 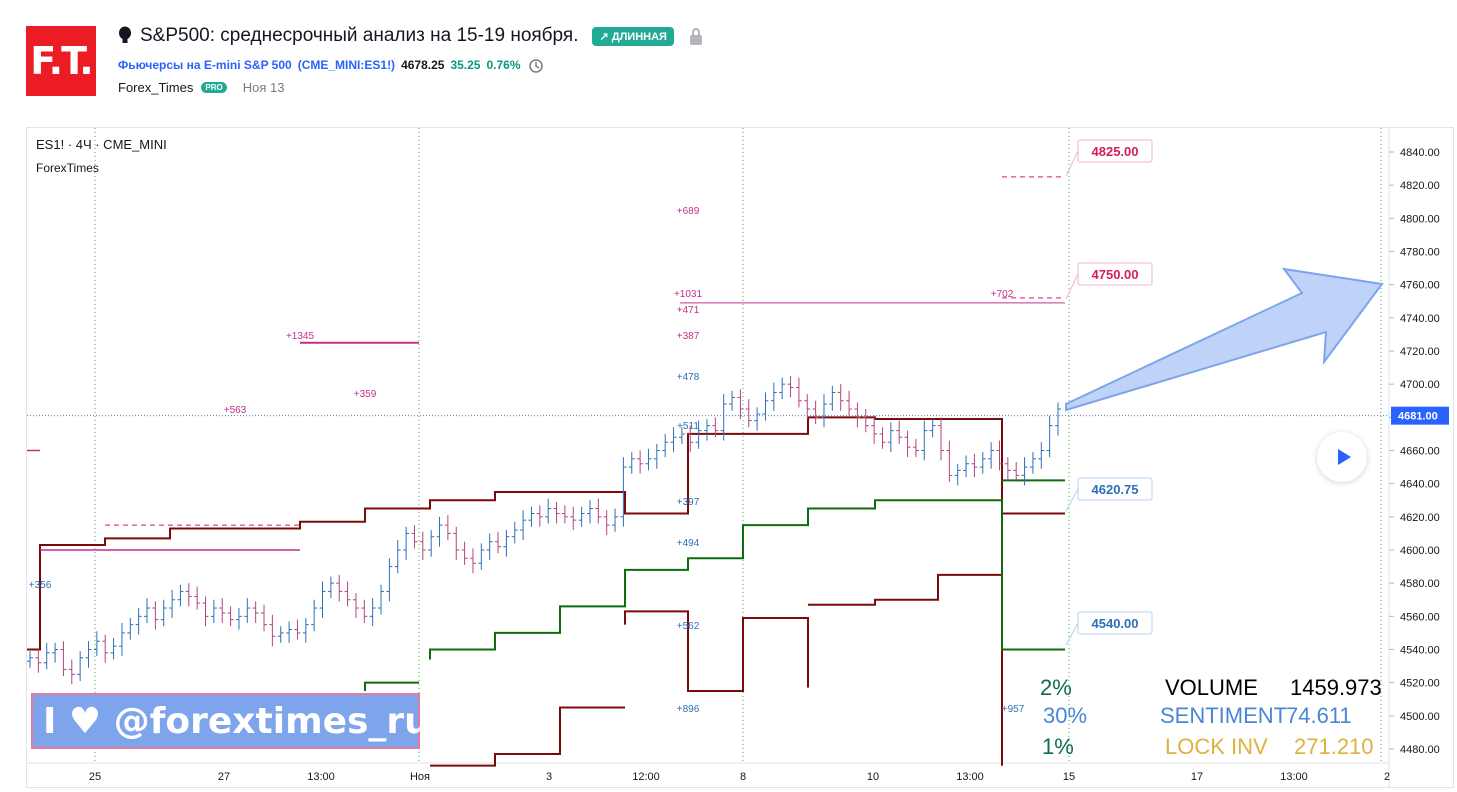 What do you see at coordinates (695, 36) in the screenshot?
I see `lock-icon` at bounding box center [695, 36].